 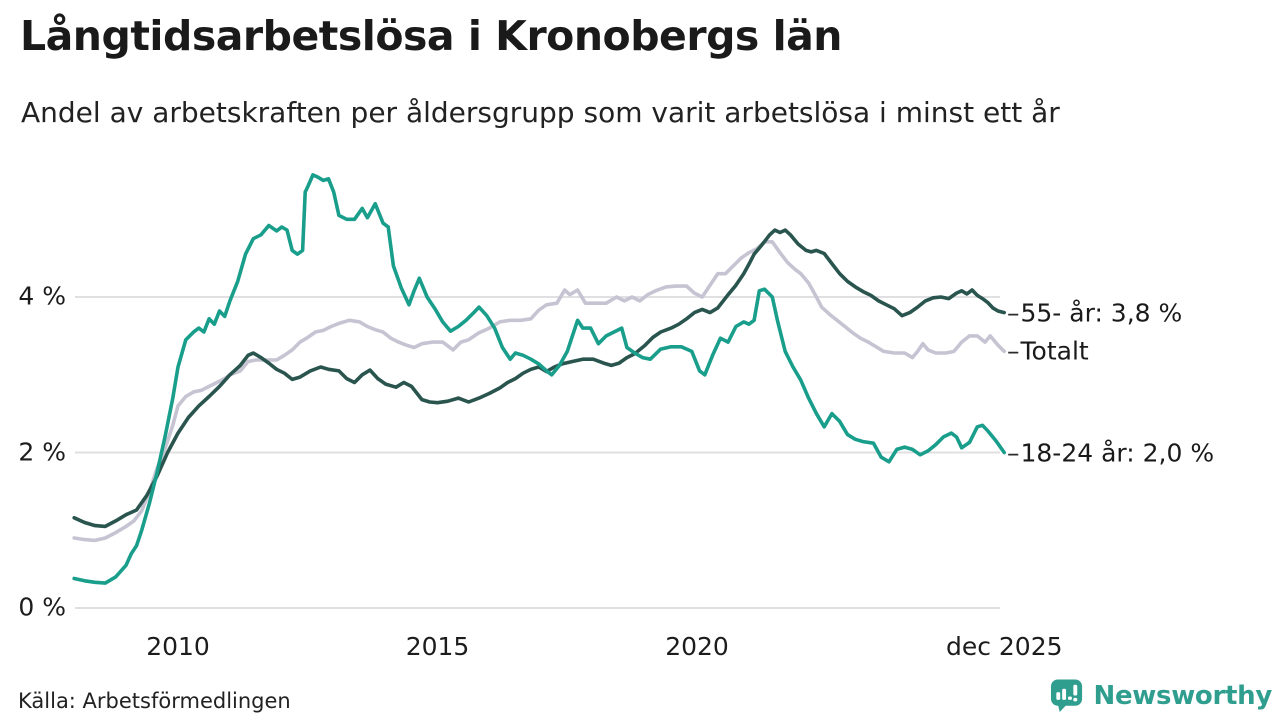 What do you see at coordinates (697, 646) in the screenshot?
I see `x-axis-label-2020: 2020` at bounding box center [697, 646].